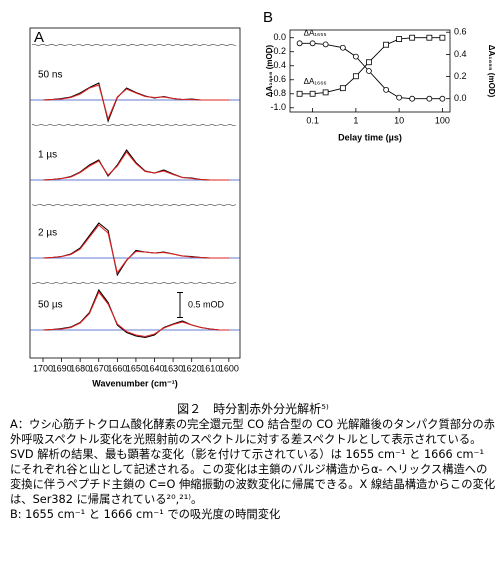  I want to click on y2-axis-label: ΔA₁₆₅₅ (mOD), so click(491, 71).